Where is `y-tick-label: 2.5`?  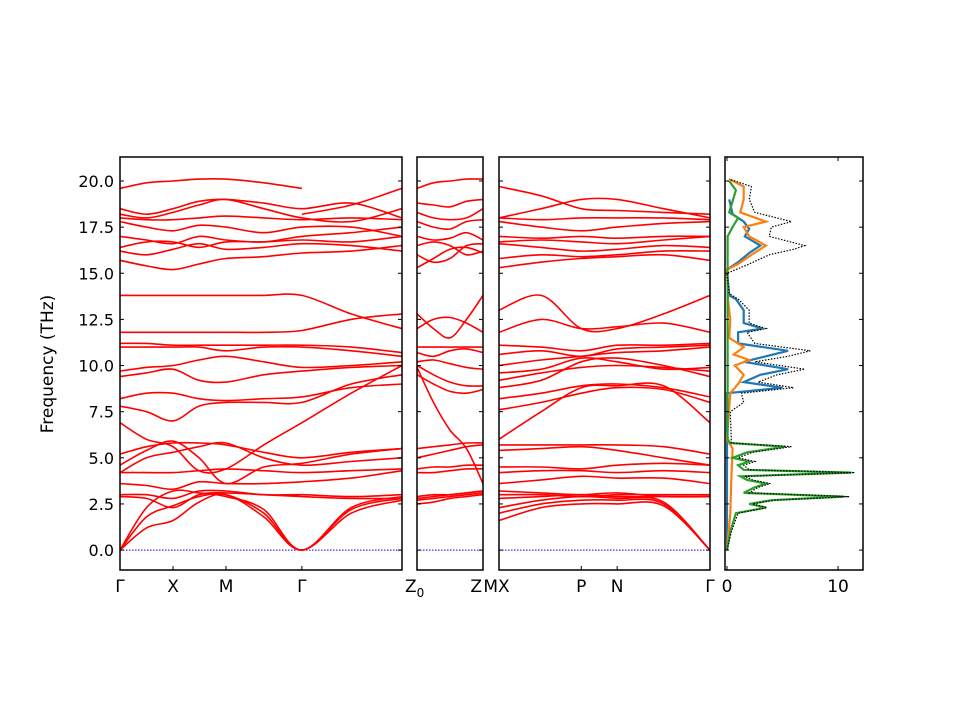
y-tick-label: 2.5 is located at coordinates (101, 504).